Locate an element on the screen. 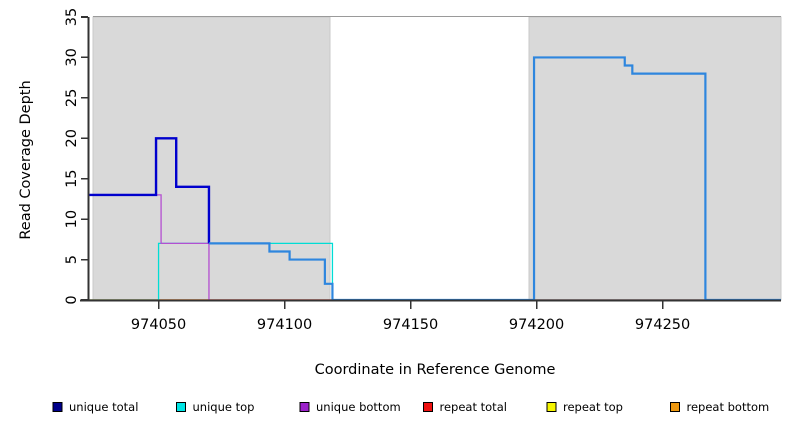  x-tick-label: 974200 is located at coordinates (536, 325).